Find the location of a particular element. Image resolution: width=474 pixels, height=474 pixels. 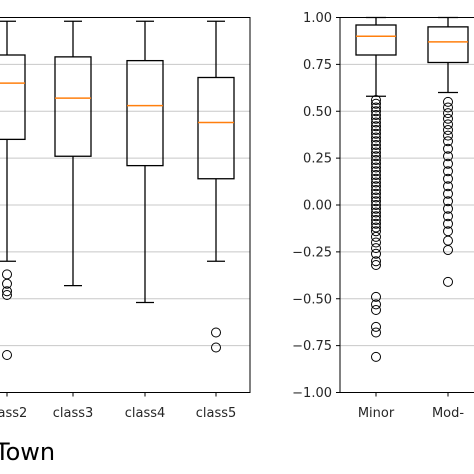

box-class3 is located at coordinates (73, 153).